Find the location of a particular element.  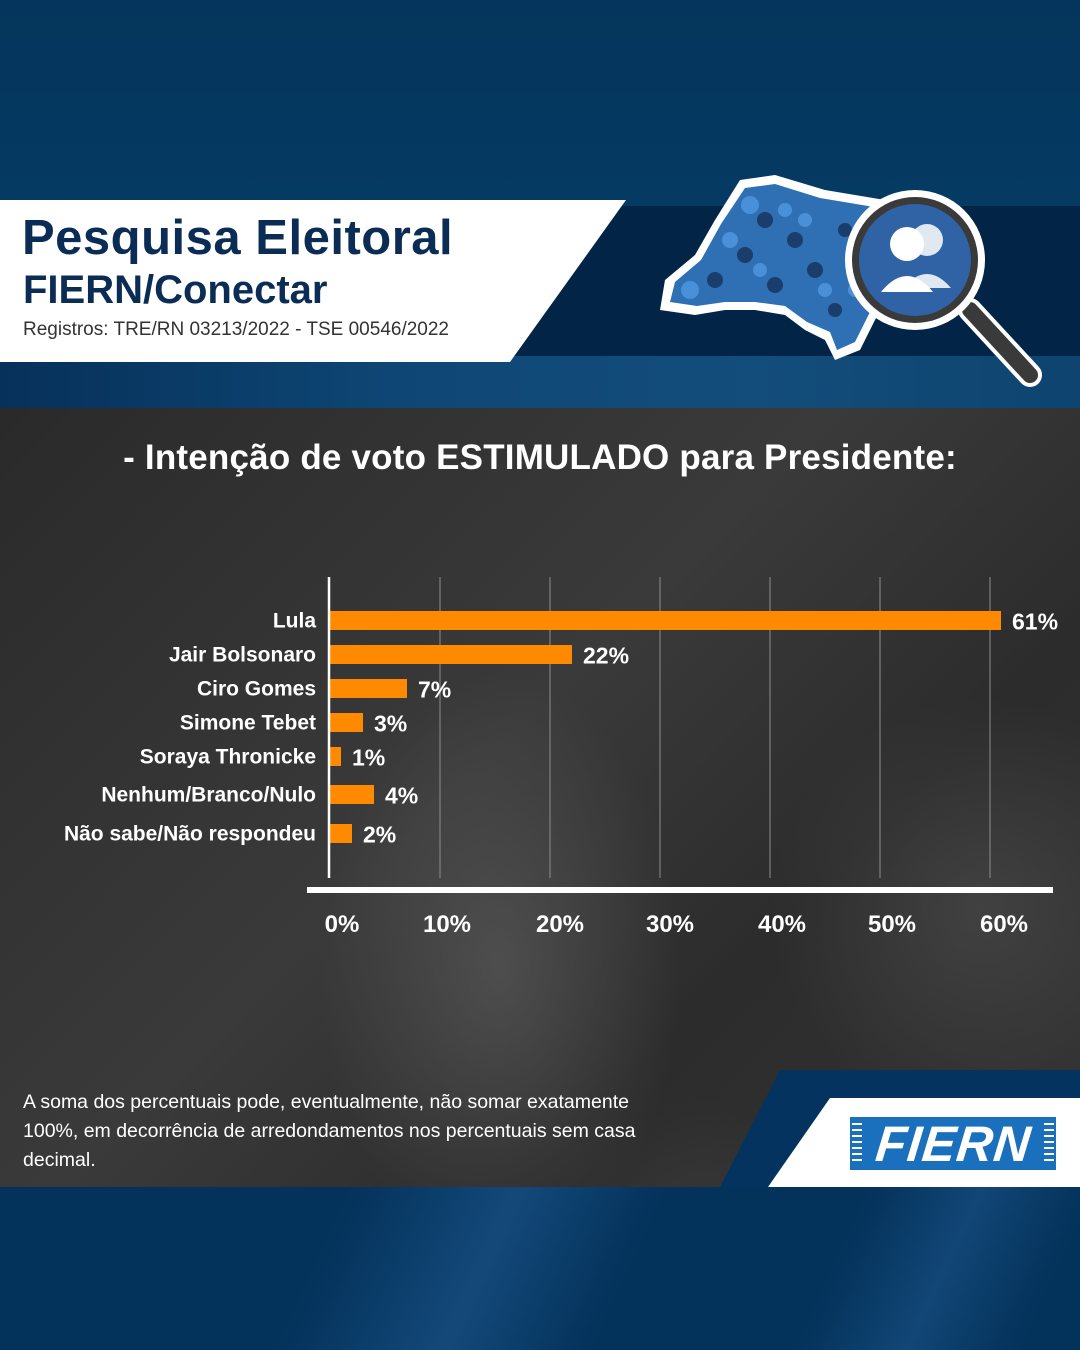

value-label: 22% is located at coordinates (606, 656).